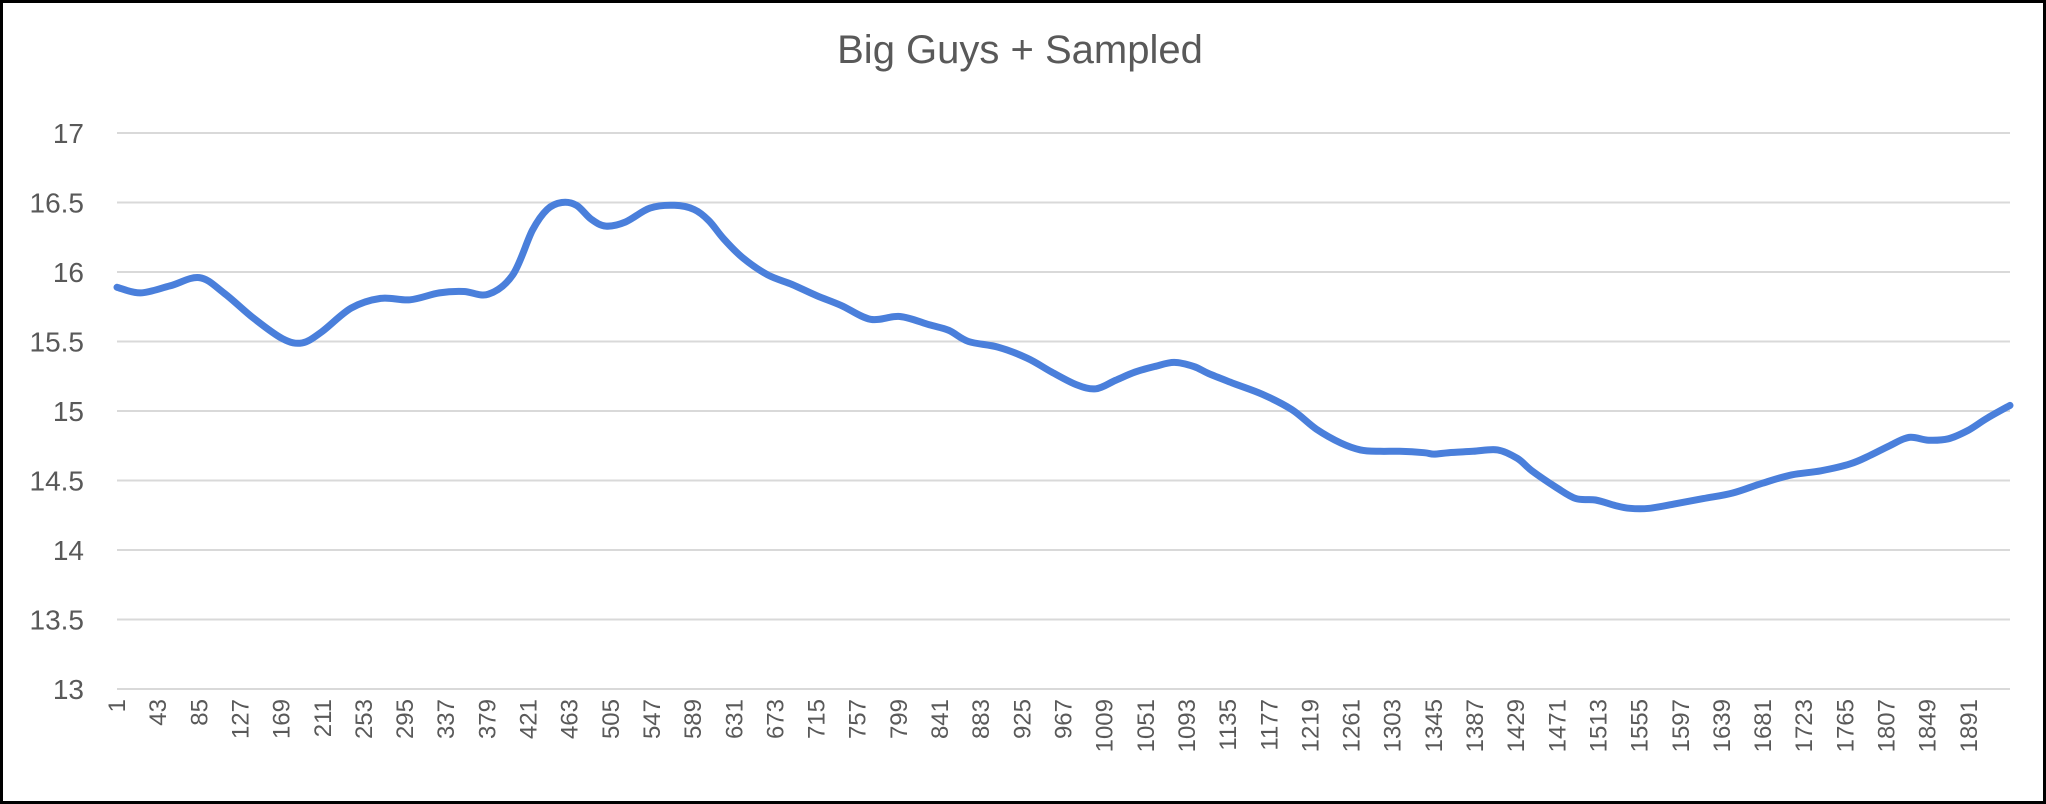 The height and width of the screenshot is (804, 2046). I want to click on x-tick-label: 1471, so click(1557, 725).